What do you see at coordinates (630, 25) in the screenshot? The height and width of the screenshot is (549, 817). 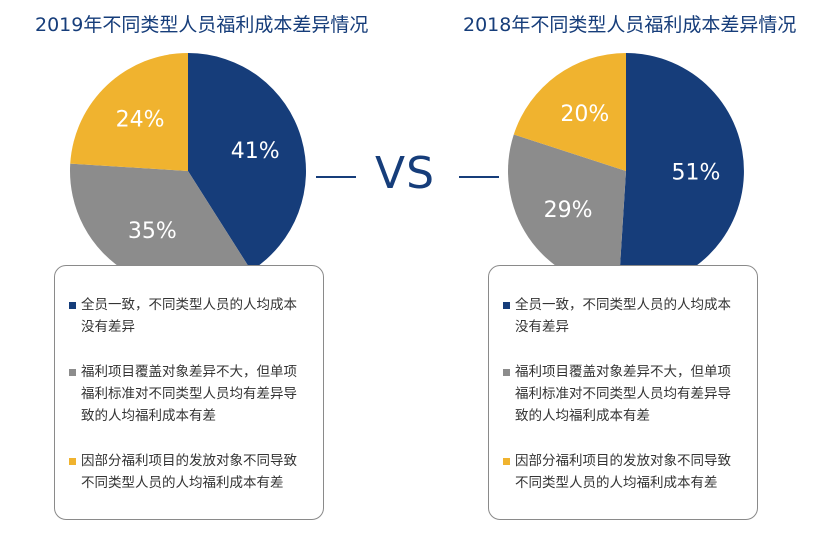 I see `chart-title-2018: 2018年不同类型人员福利成本差异情况` at bounding box center [630, 25].